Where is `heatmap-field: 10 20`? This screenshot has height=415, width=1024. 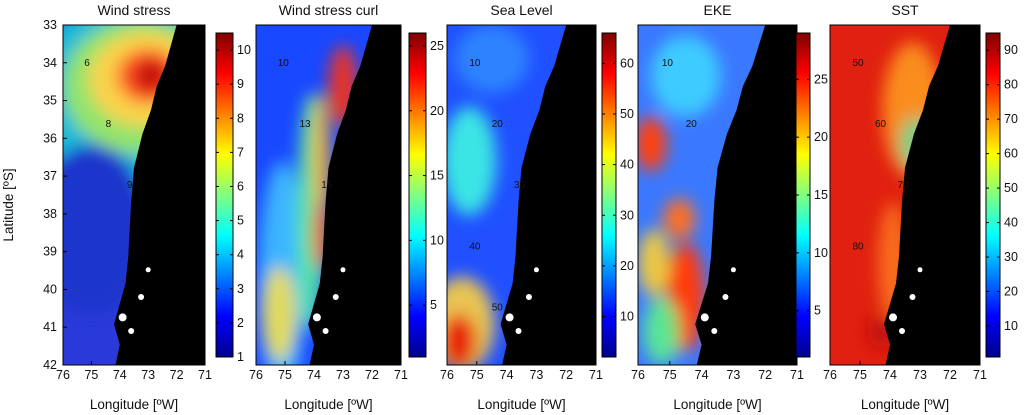
heatmap-field: 10 20 is located at coordinates (717, 195).